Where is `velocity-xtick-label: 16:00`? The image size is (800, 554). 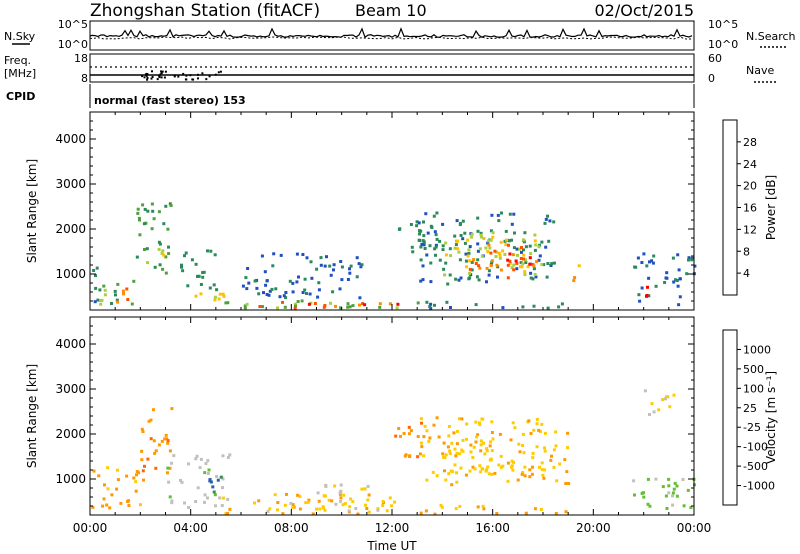
velocity-xtick-label: 16:00 is located at coordinates (492, 528).